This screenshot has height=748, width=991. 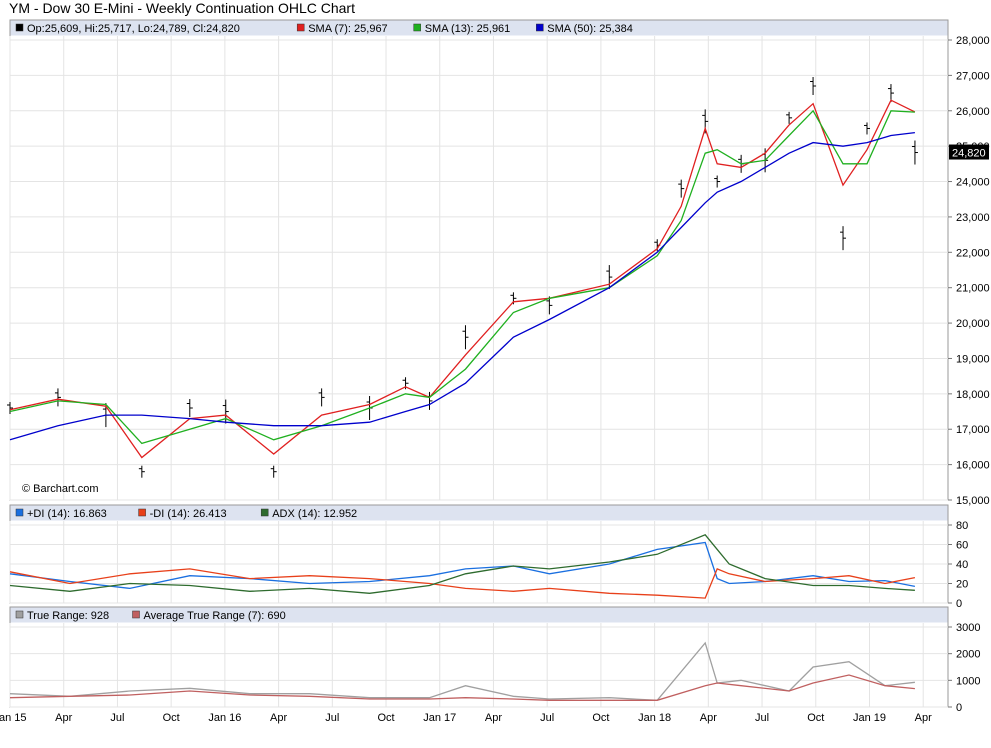 What do you see at coordinates (479, 615) in the screenshot?
I see `legend-bar-range` at bounding box center [479, 615].